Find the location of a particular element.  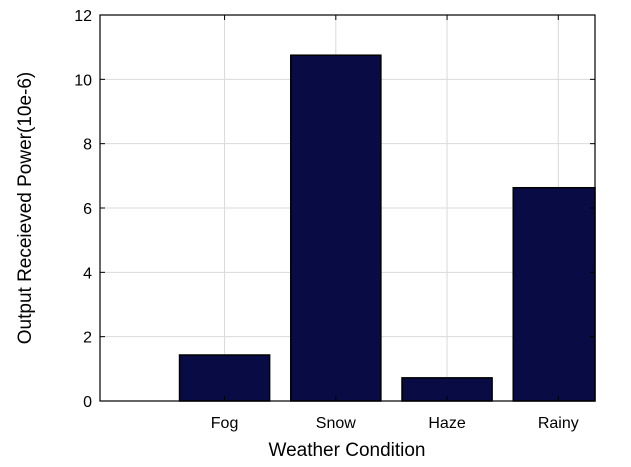

x-tick-label: Snow is located at coordinates (336, 423).